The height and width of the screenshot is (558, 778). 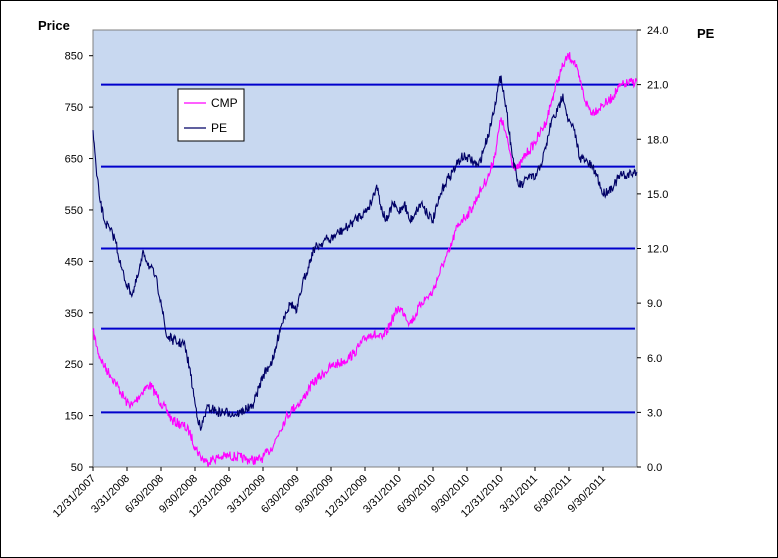 What do you see at coordinates (54, 25) in the screenshot?
I see `left-axis-title: Price` at bounding box center [54, 25].